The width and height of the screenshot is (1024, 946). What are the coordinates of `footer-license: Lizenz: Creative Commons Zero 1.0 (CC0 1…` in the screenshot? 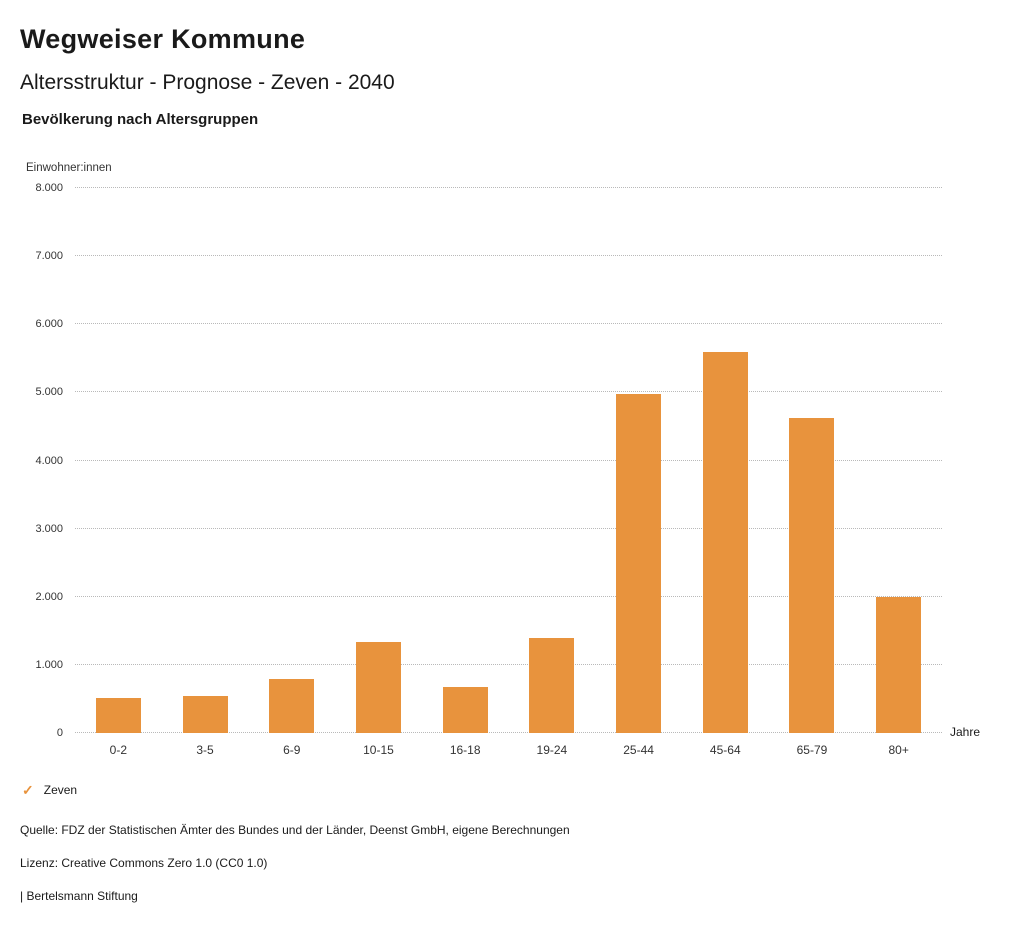 It's located at (144, 863).